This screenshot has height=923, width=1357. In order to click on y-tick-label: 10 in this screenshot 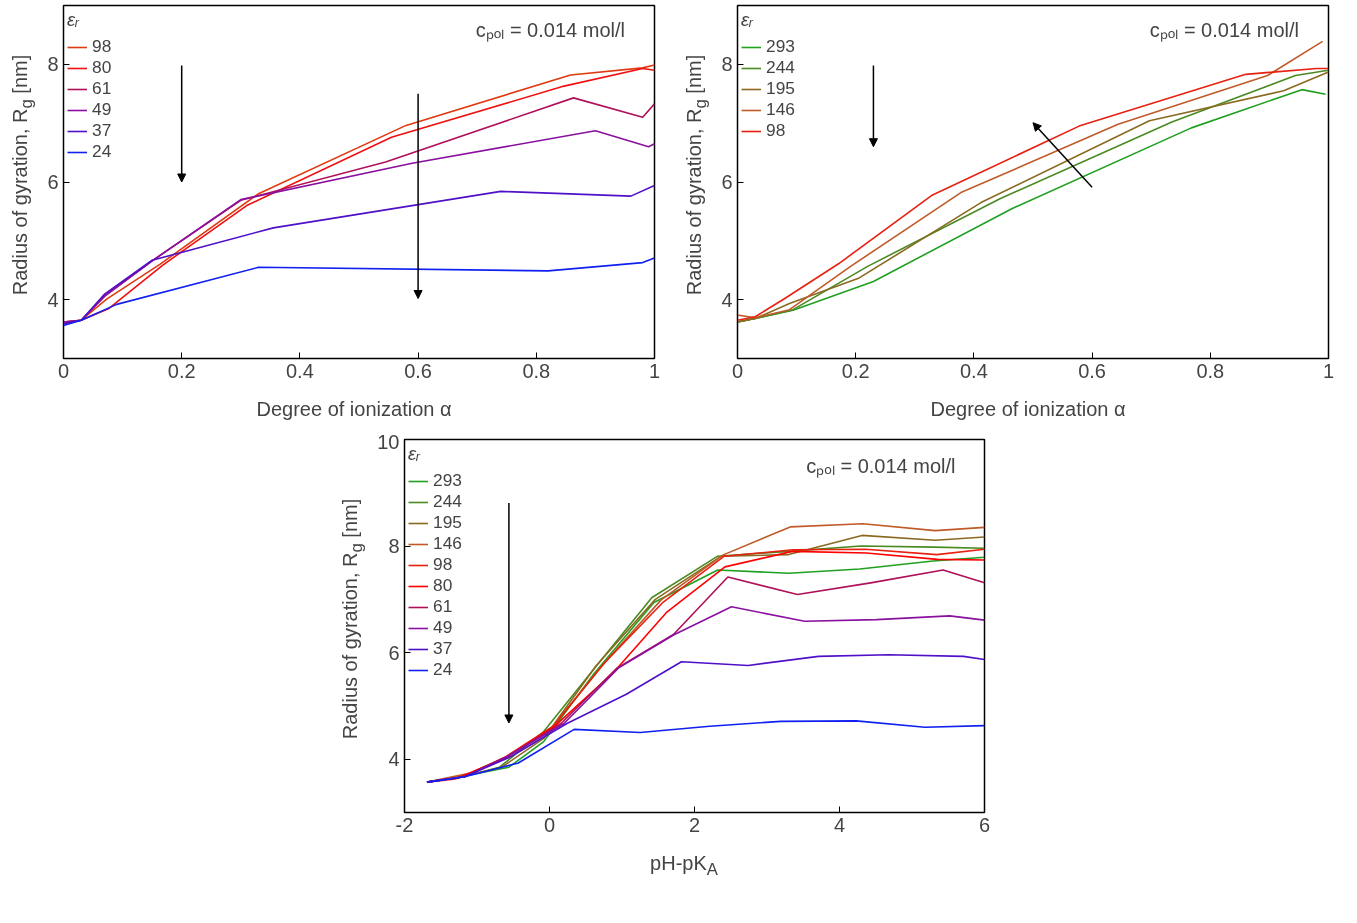, I will do `click(388, 441)`.